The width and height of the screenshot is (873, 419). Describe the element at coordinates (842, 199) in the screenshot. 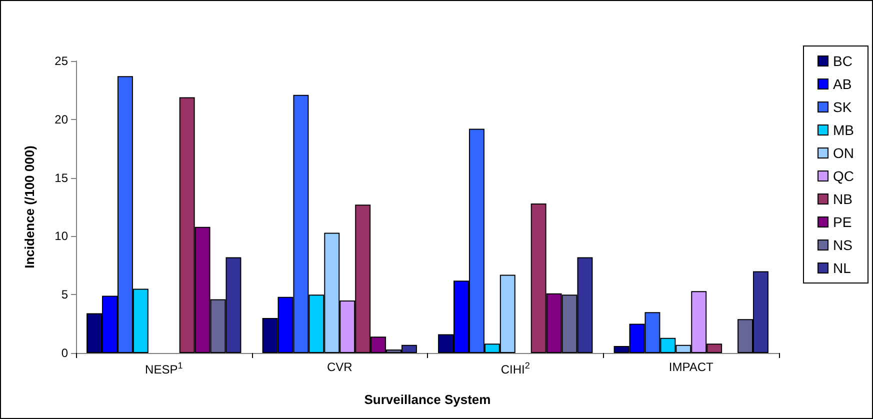

I see `legend-label: NB` at that location.